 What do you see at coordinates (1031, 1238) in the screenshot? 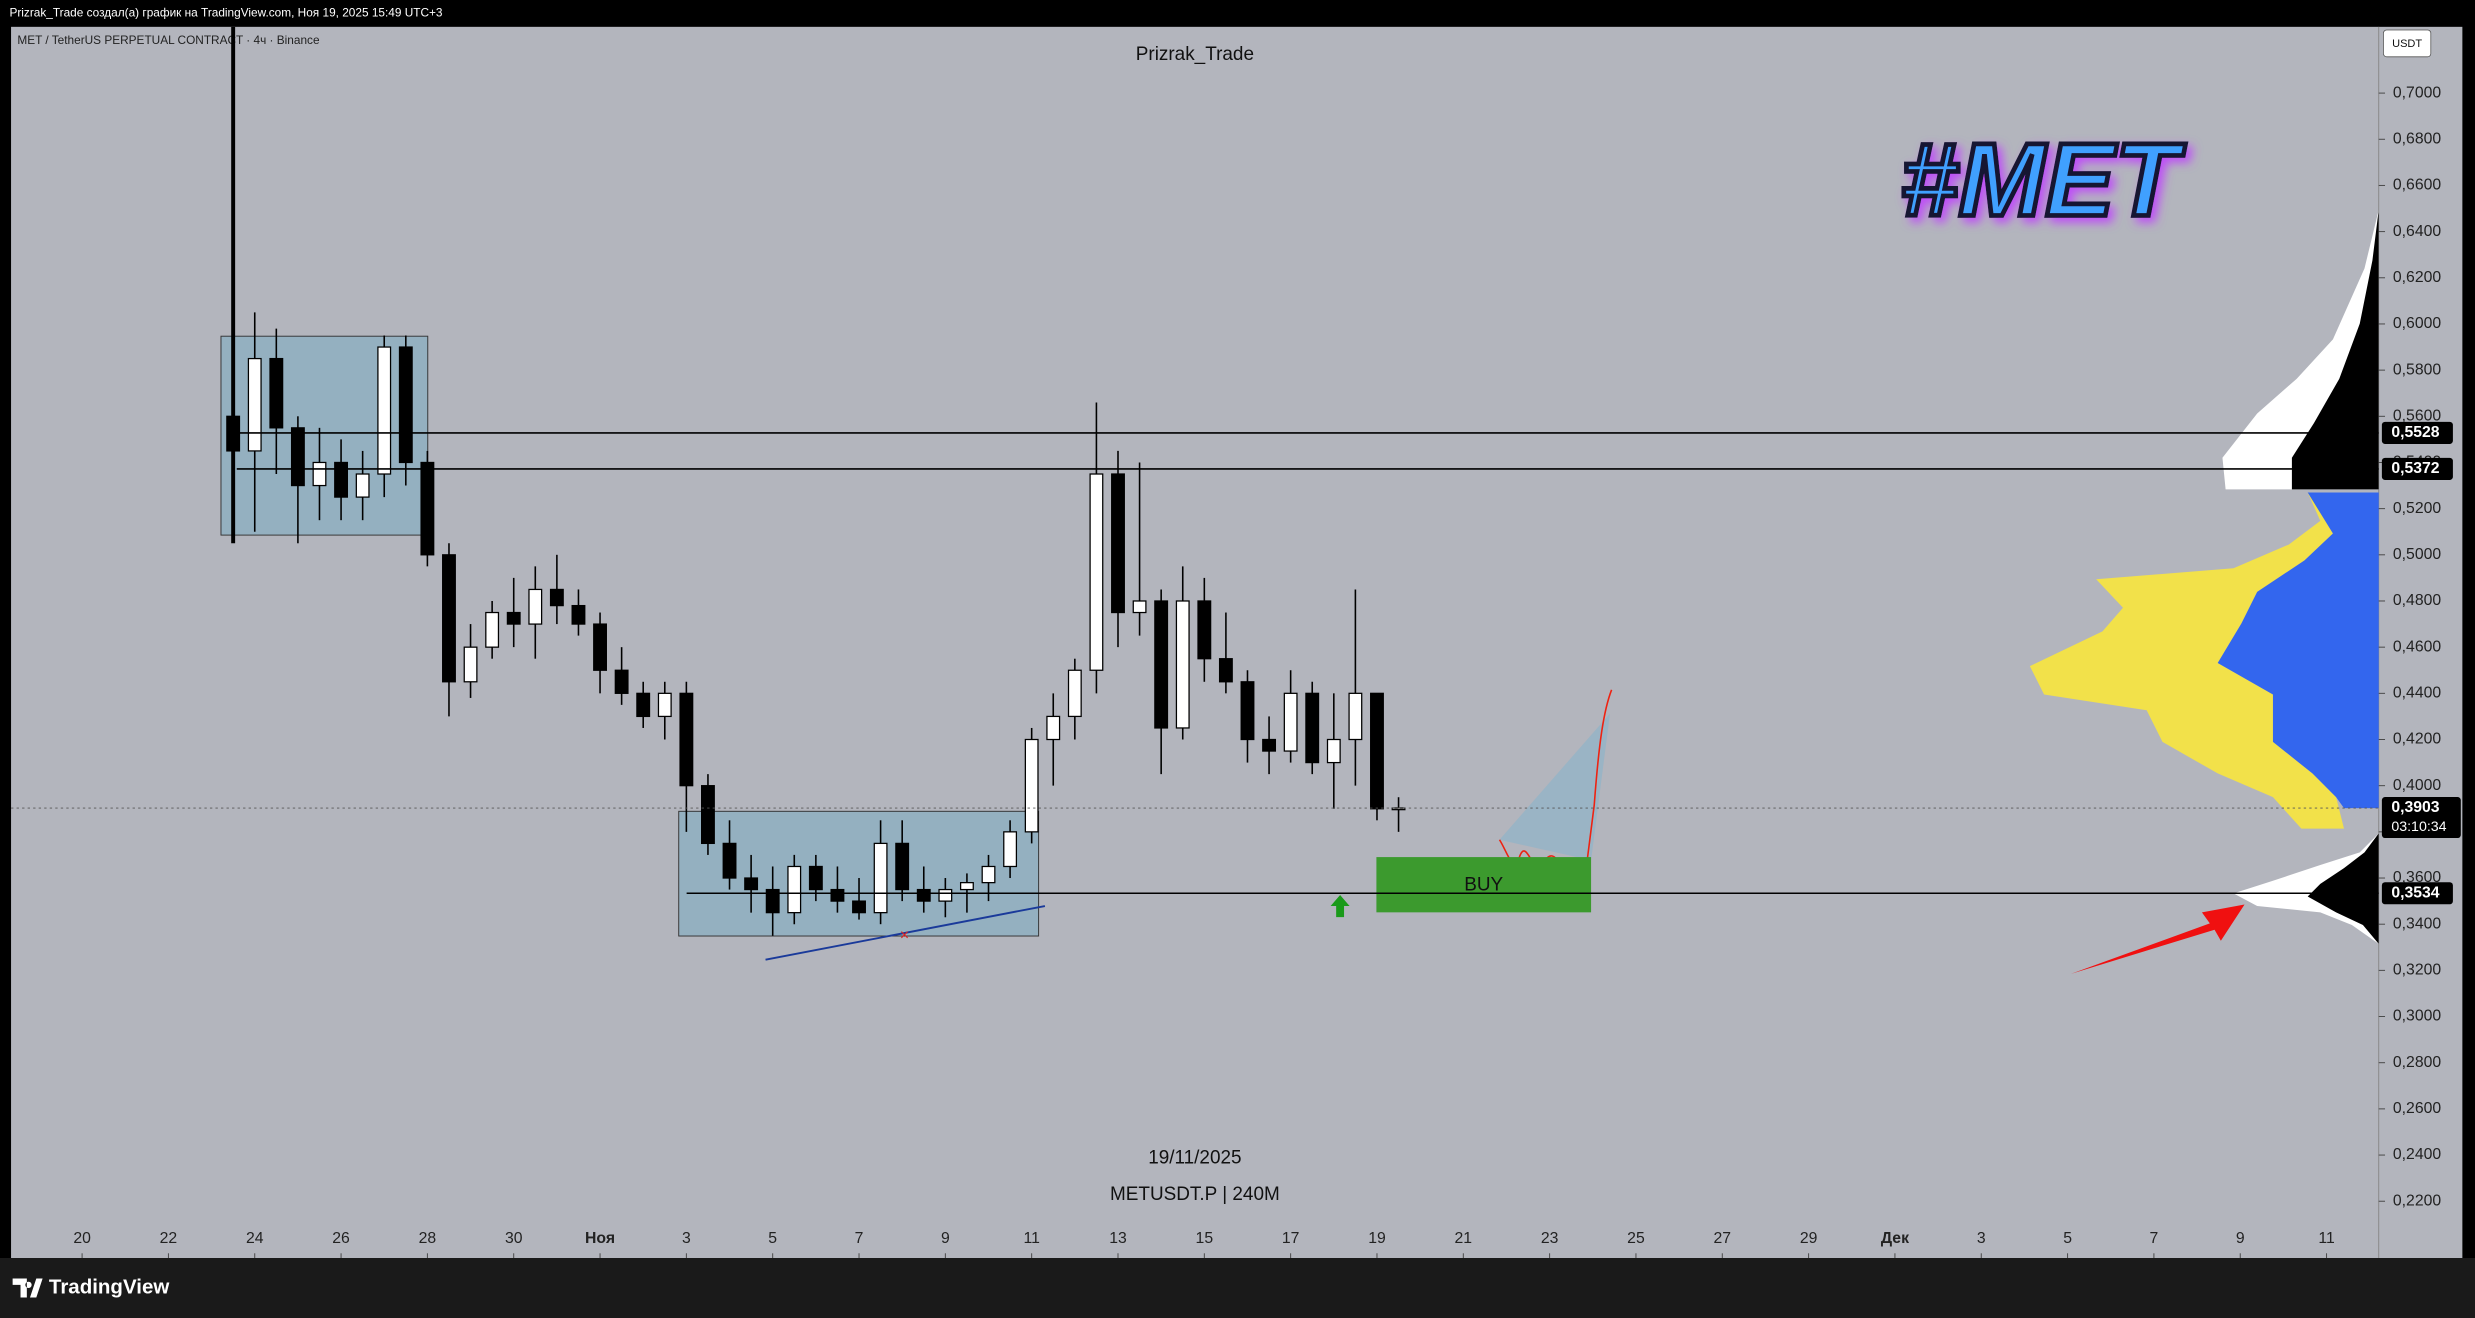
I see `x-tick-label: 11` at bounding box center [1031, 1238].